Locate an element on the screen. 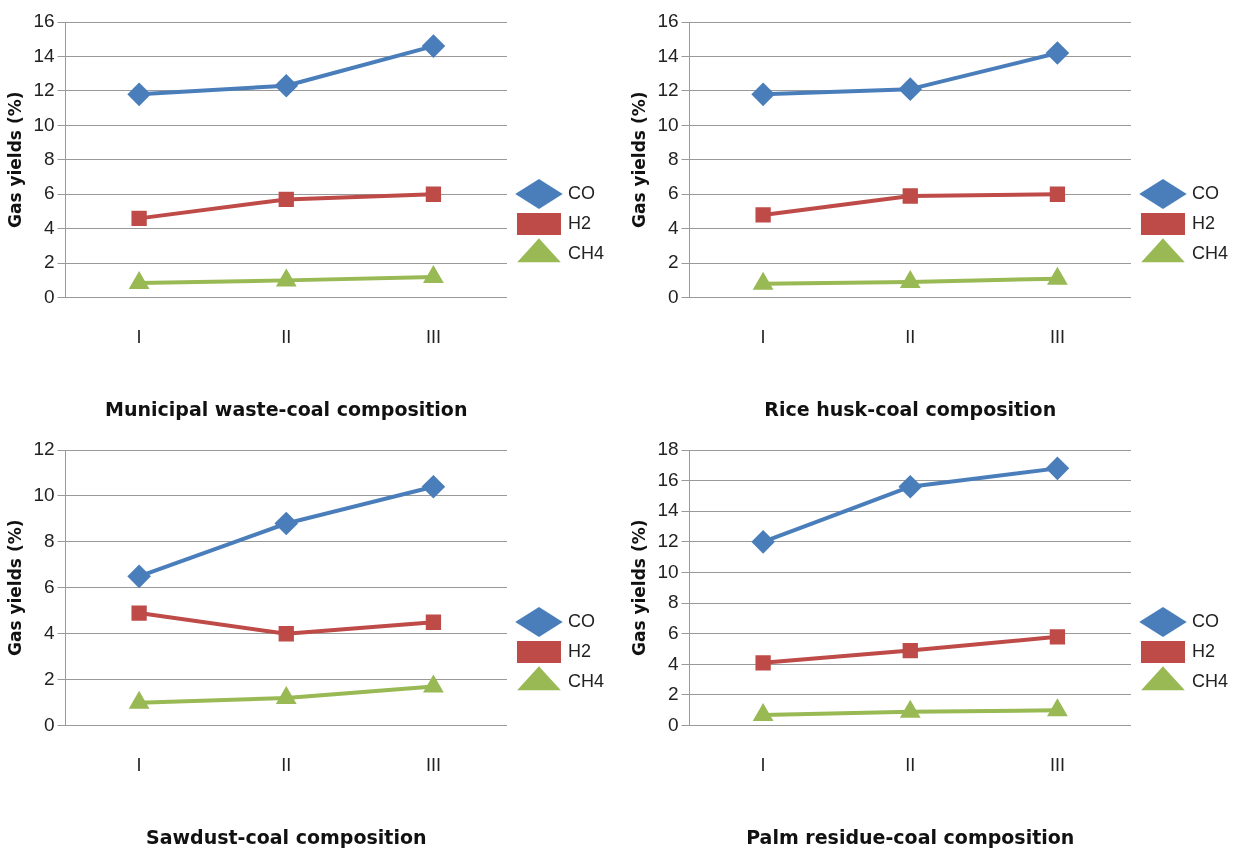 The image size is (1249, 863). x-axis-title: Sawdust-coal composition is located at coordinates (286, 836).